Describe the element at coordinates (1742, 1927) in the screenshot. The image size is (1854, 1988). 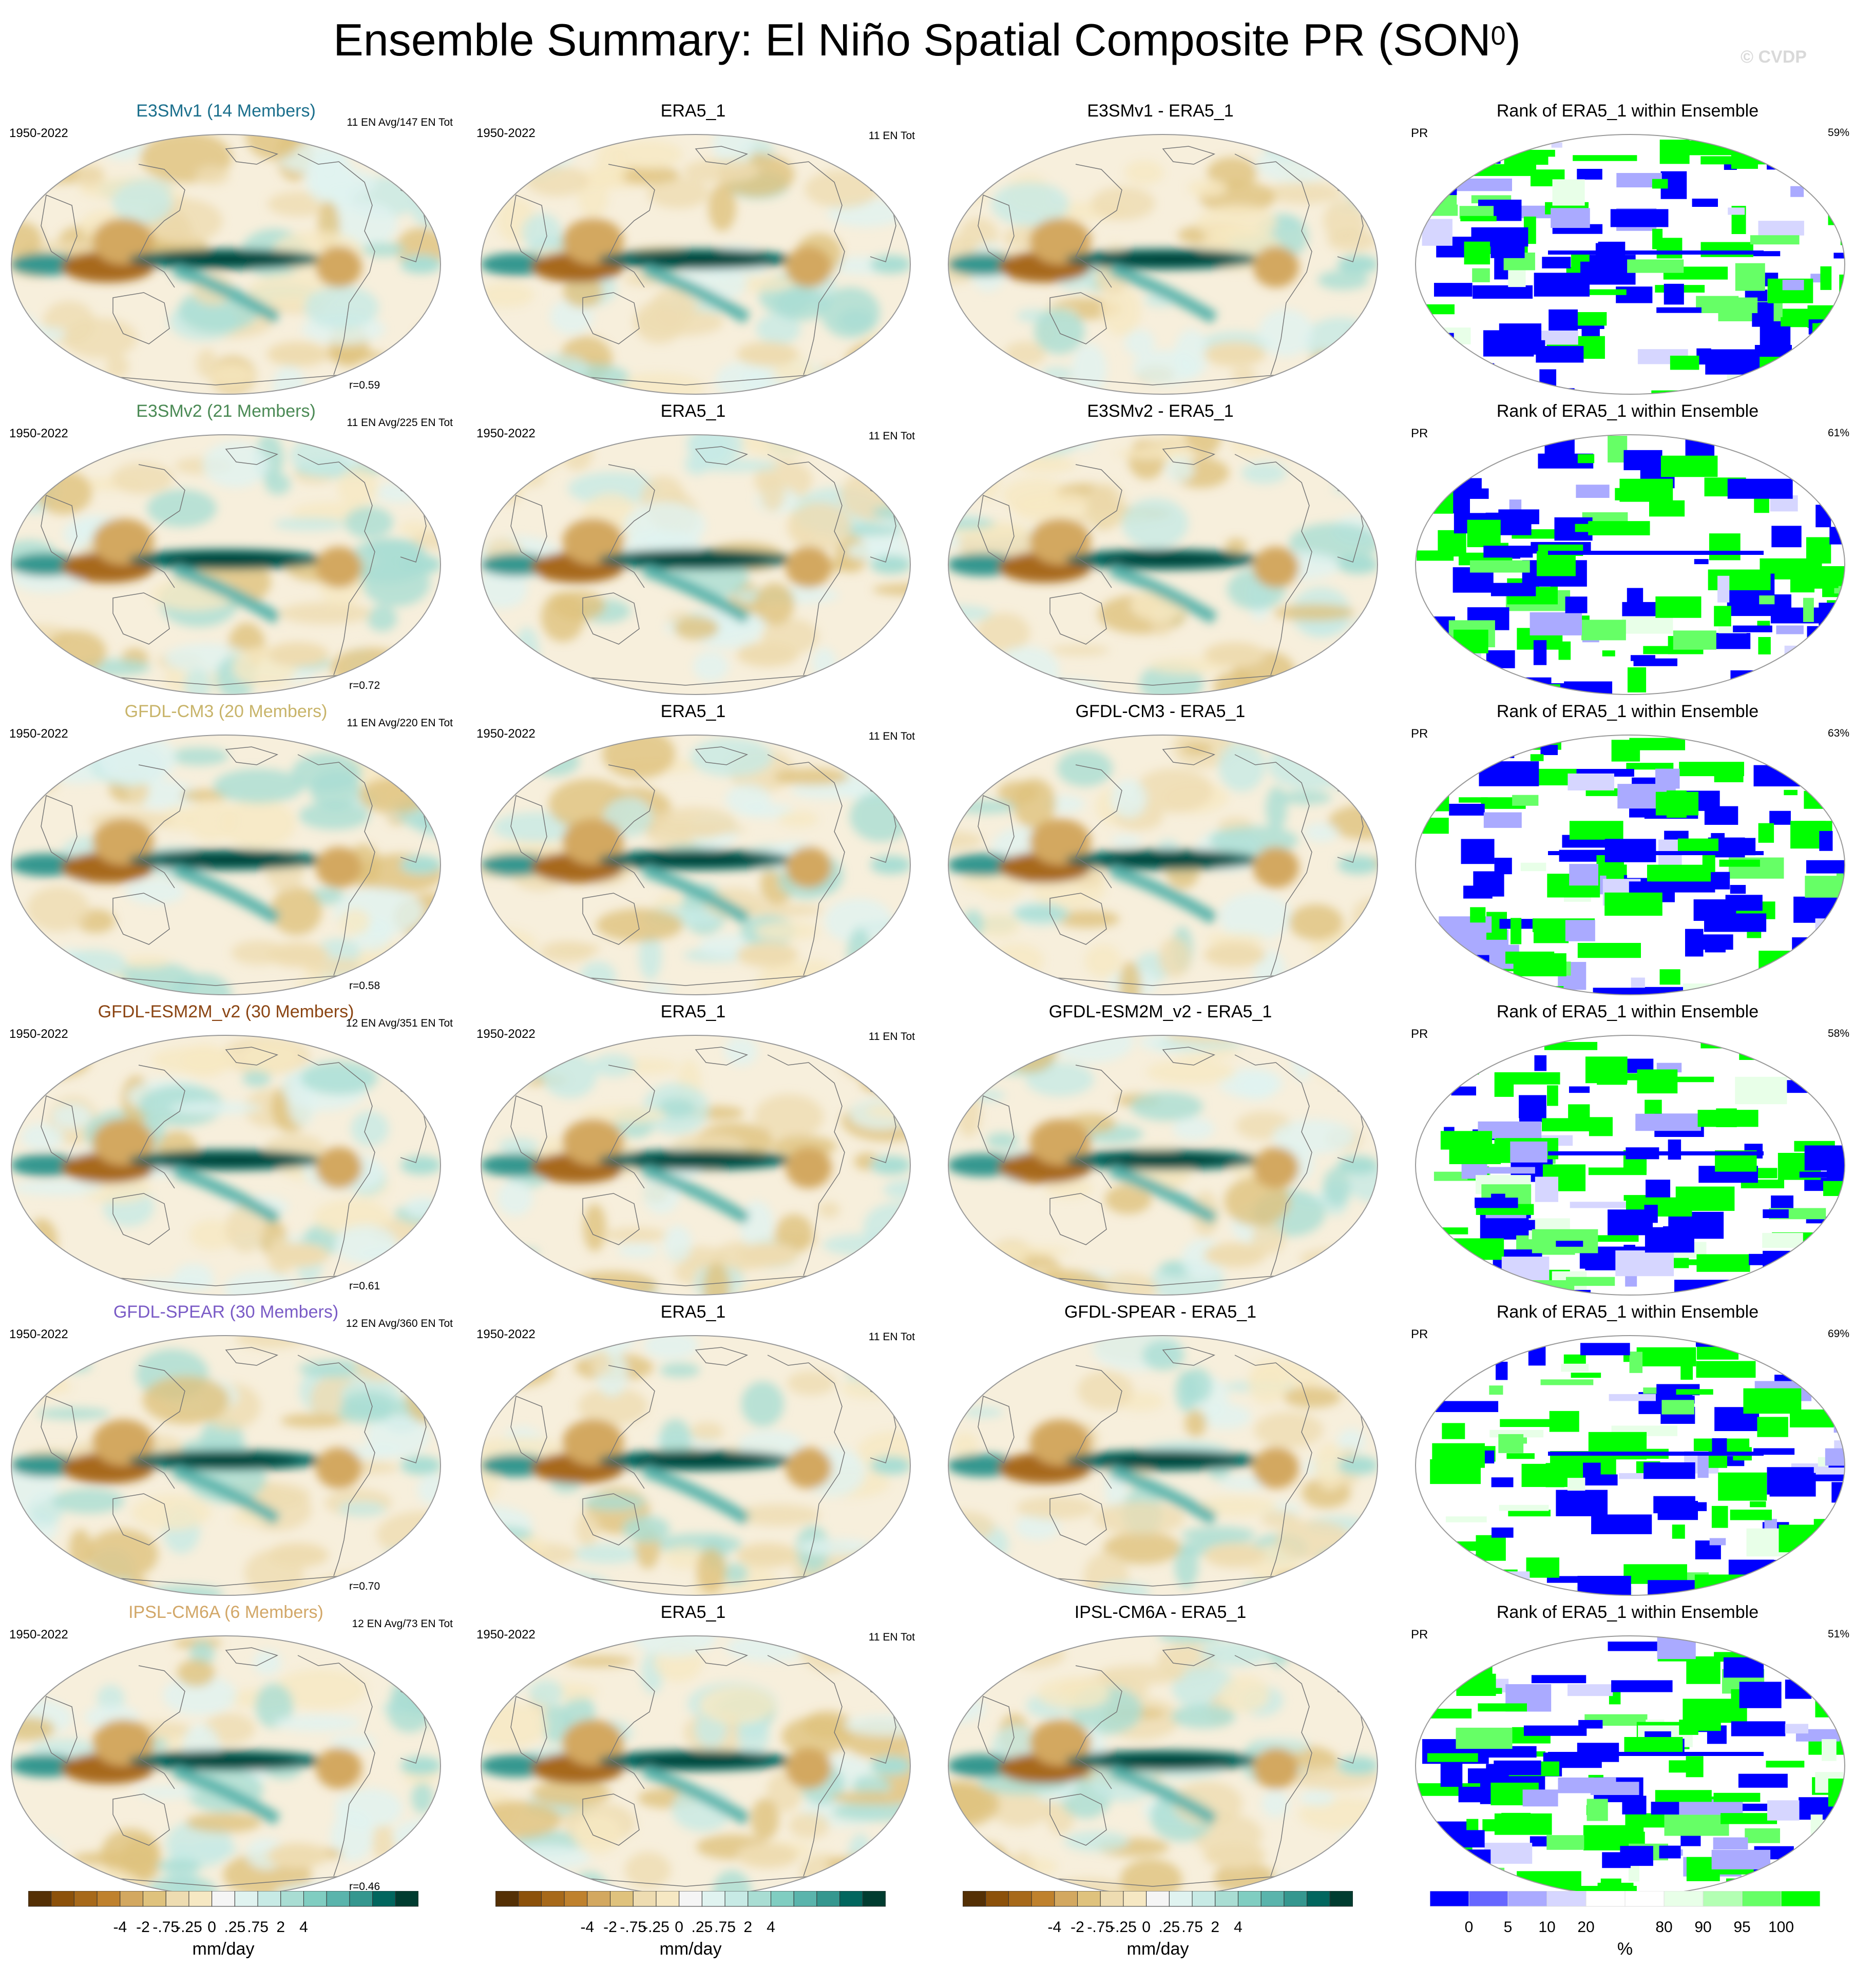
I see `colorbar-tick-label: 95` at that location.